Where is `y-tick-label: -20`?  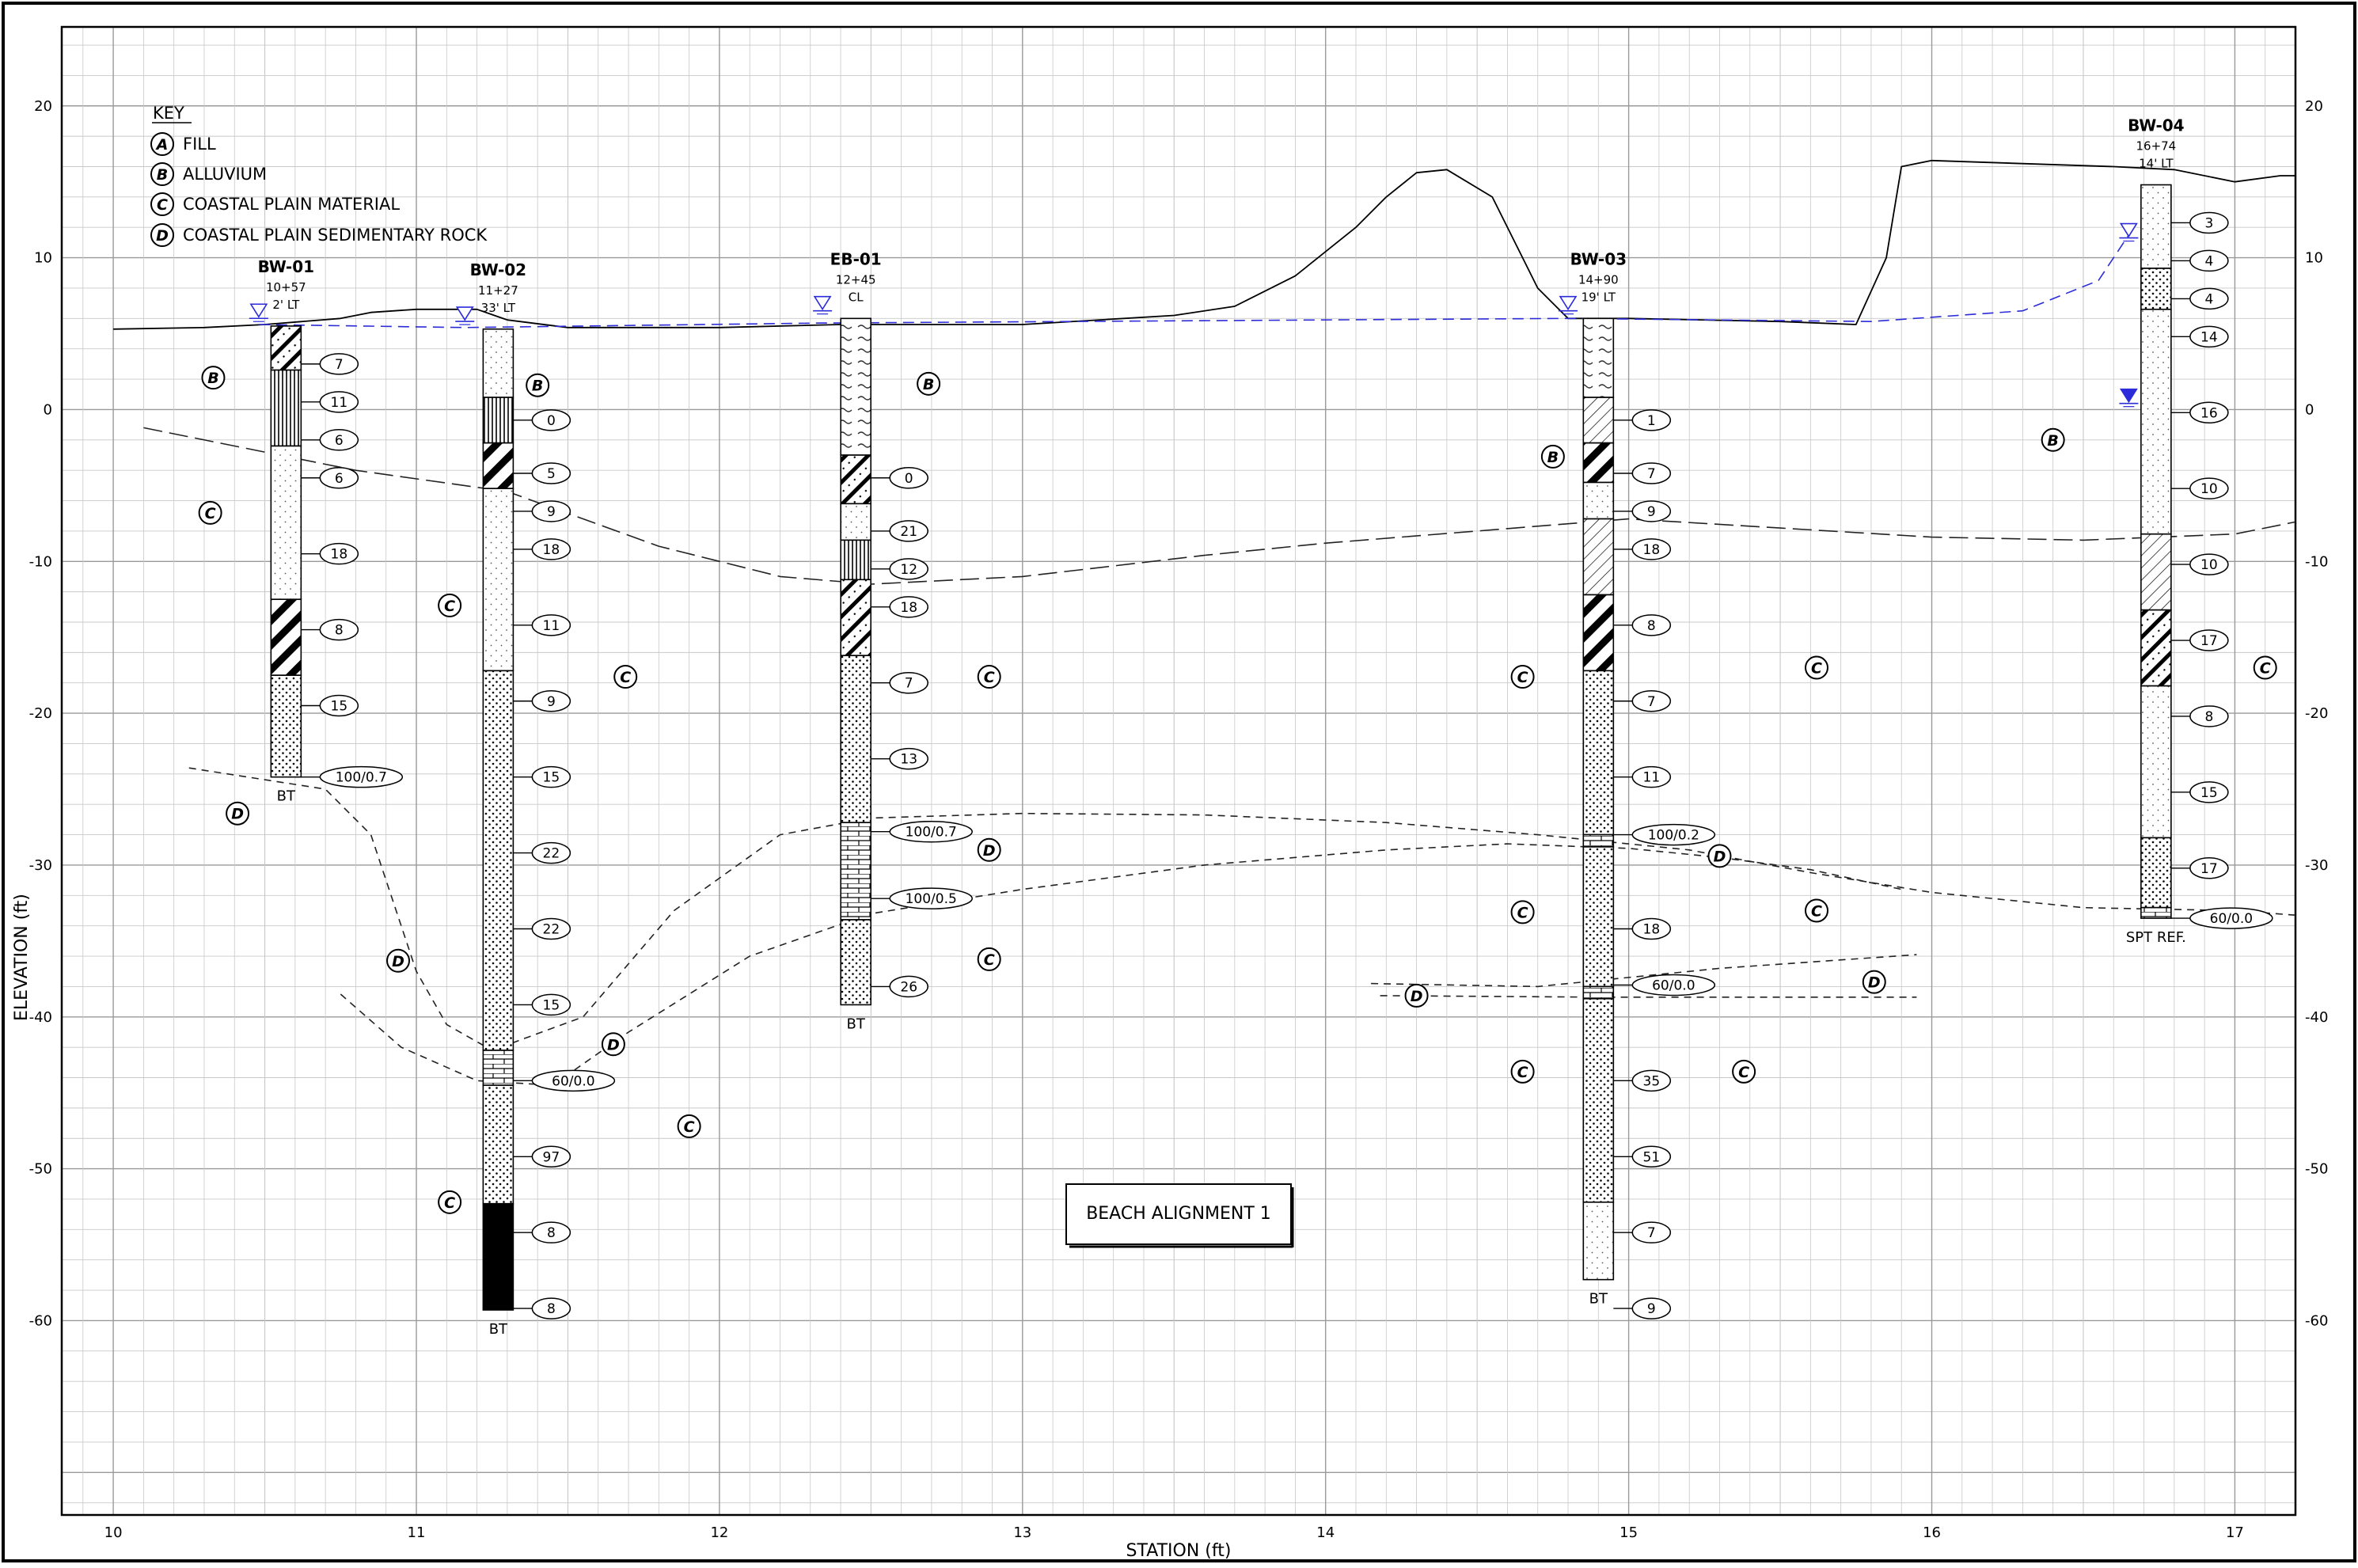 y-tick-label: -20 is located at coordinates (40, 713).